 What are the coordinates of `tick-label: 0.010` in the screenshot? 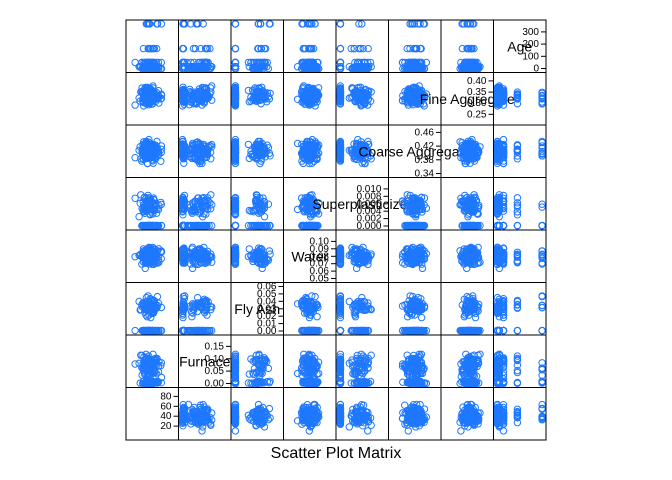 It's located at (368, 189).